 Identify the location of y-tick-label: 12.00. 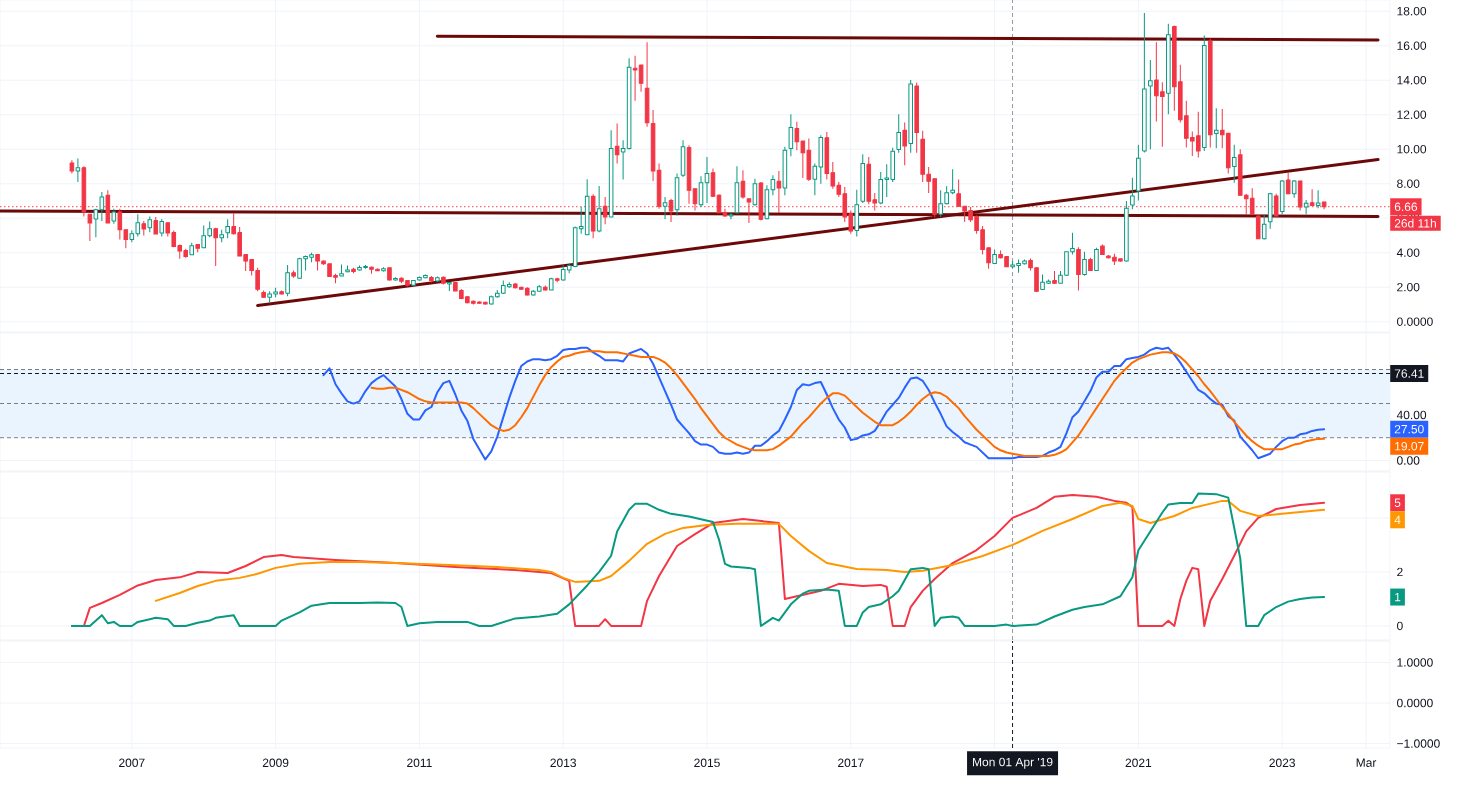
(1412, 114).